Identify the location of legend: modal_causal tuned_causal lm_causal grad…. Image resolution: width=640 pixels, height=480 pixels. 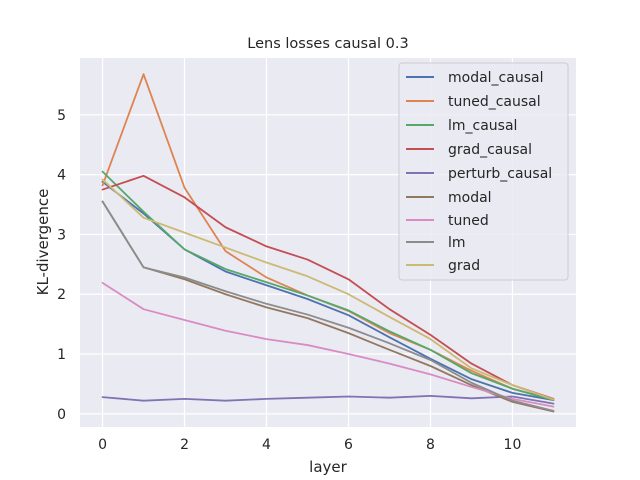
(483, 171).